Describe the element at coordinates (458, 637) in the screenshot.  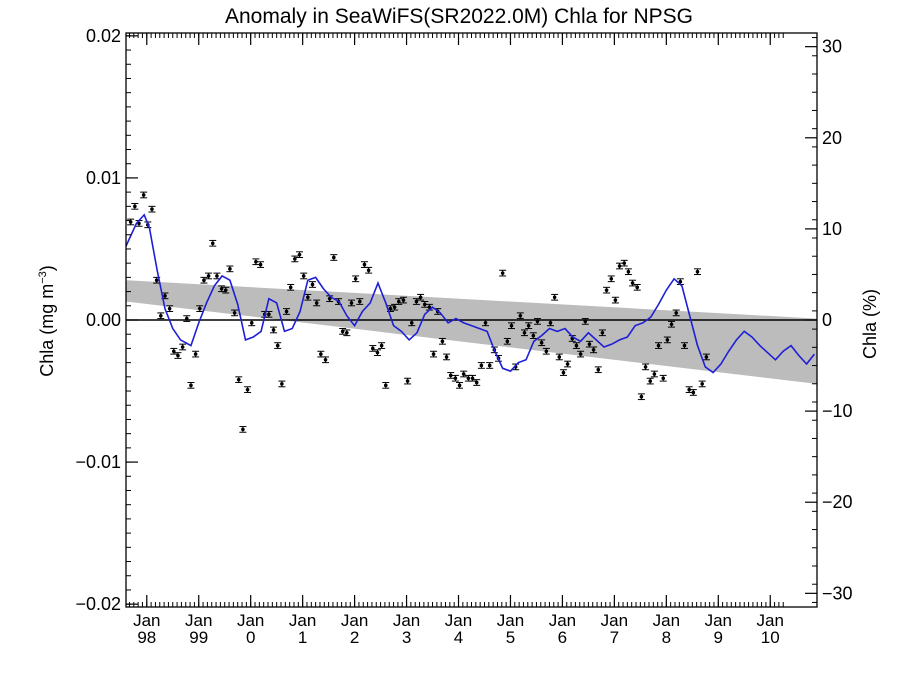
I see `x-tick-year-label: 4` at that location.